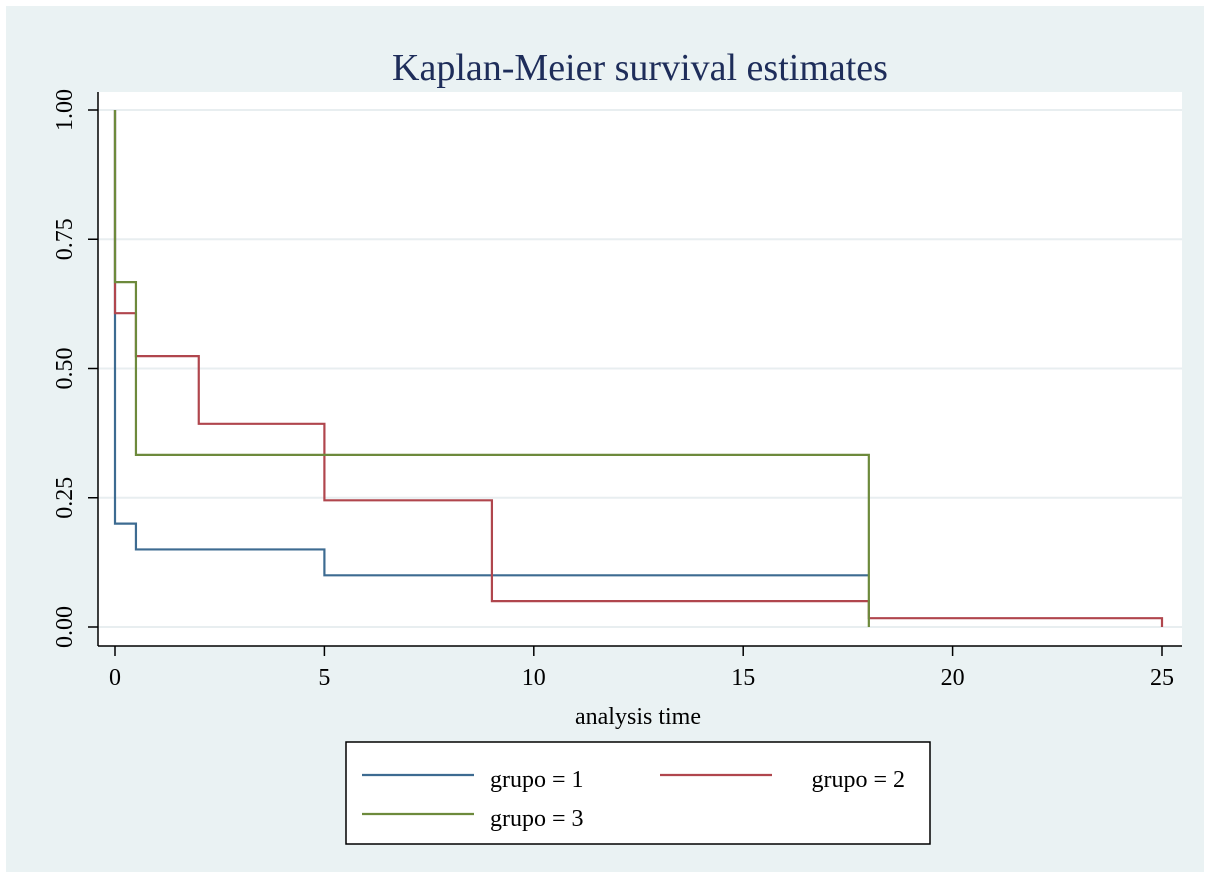 This screenshot has width=1212, height=879. Describe the element at coordinates (324, 678) in the screenshot. I see `x-tick-label: 5` at that location.